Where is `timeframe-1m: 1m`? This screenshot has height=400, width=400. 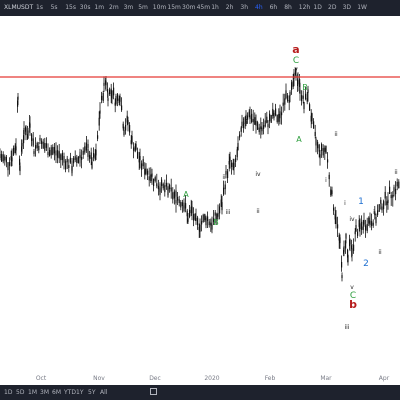 timeframe-1m: 1m is located at coordinates (99, 7).